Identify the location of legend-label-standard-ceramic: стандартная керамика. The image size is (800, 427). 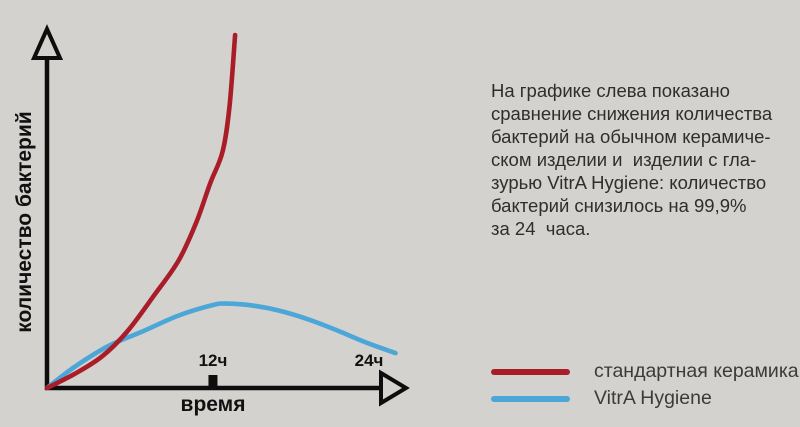
(696, 371).